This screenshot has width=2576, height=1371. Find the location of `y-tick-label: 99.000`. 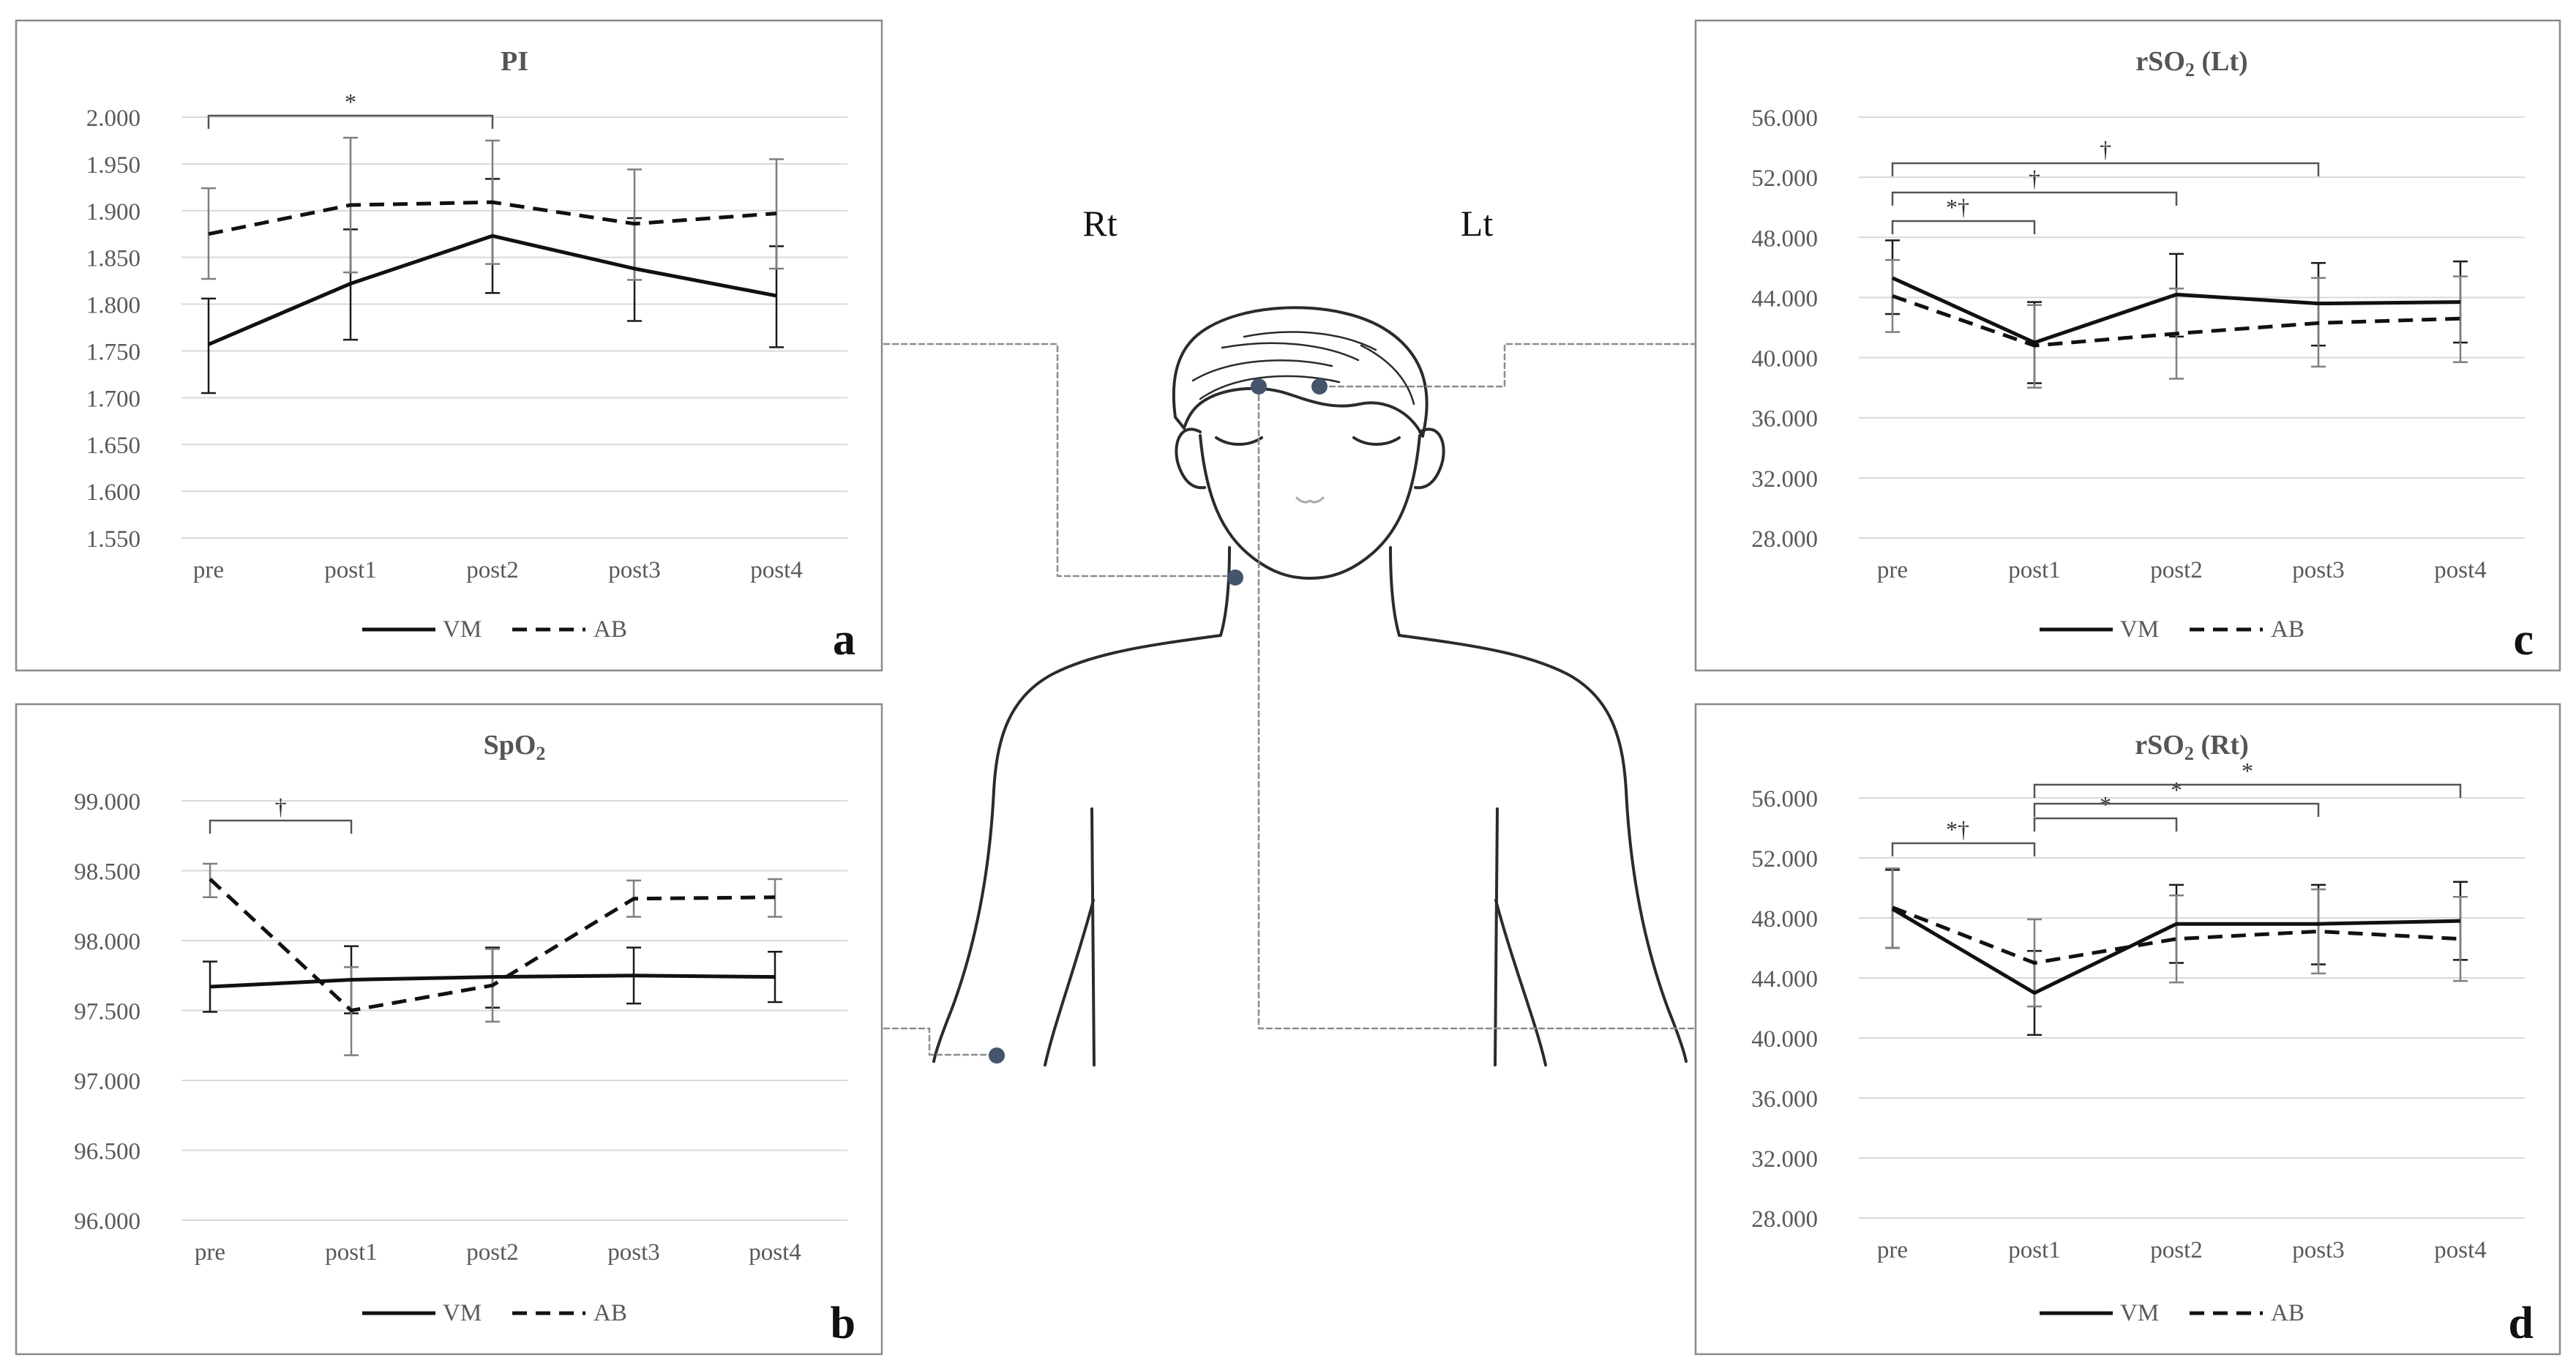

y-tick-label: 99.000 is located at coordinates (107, 802).